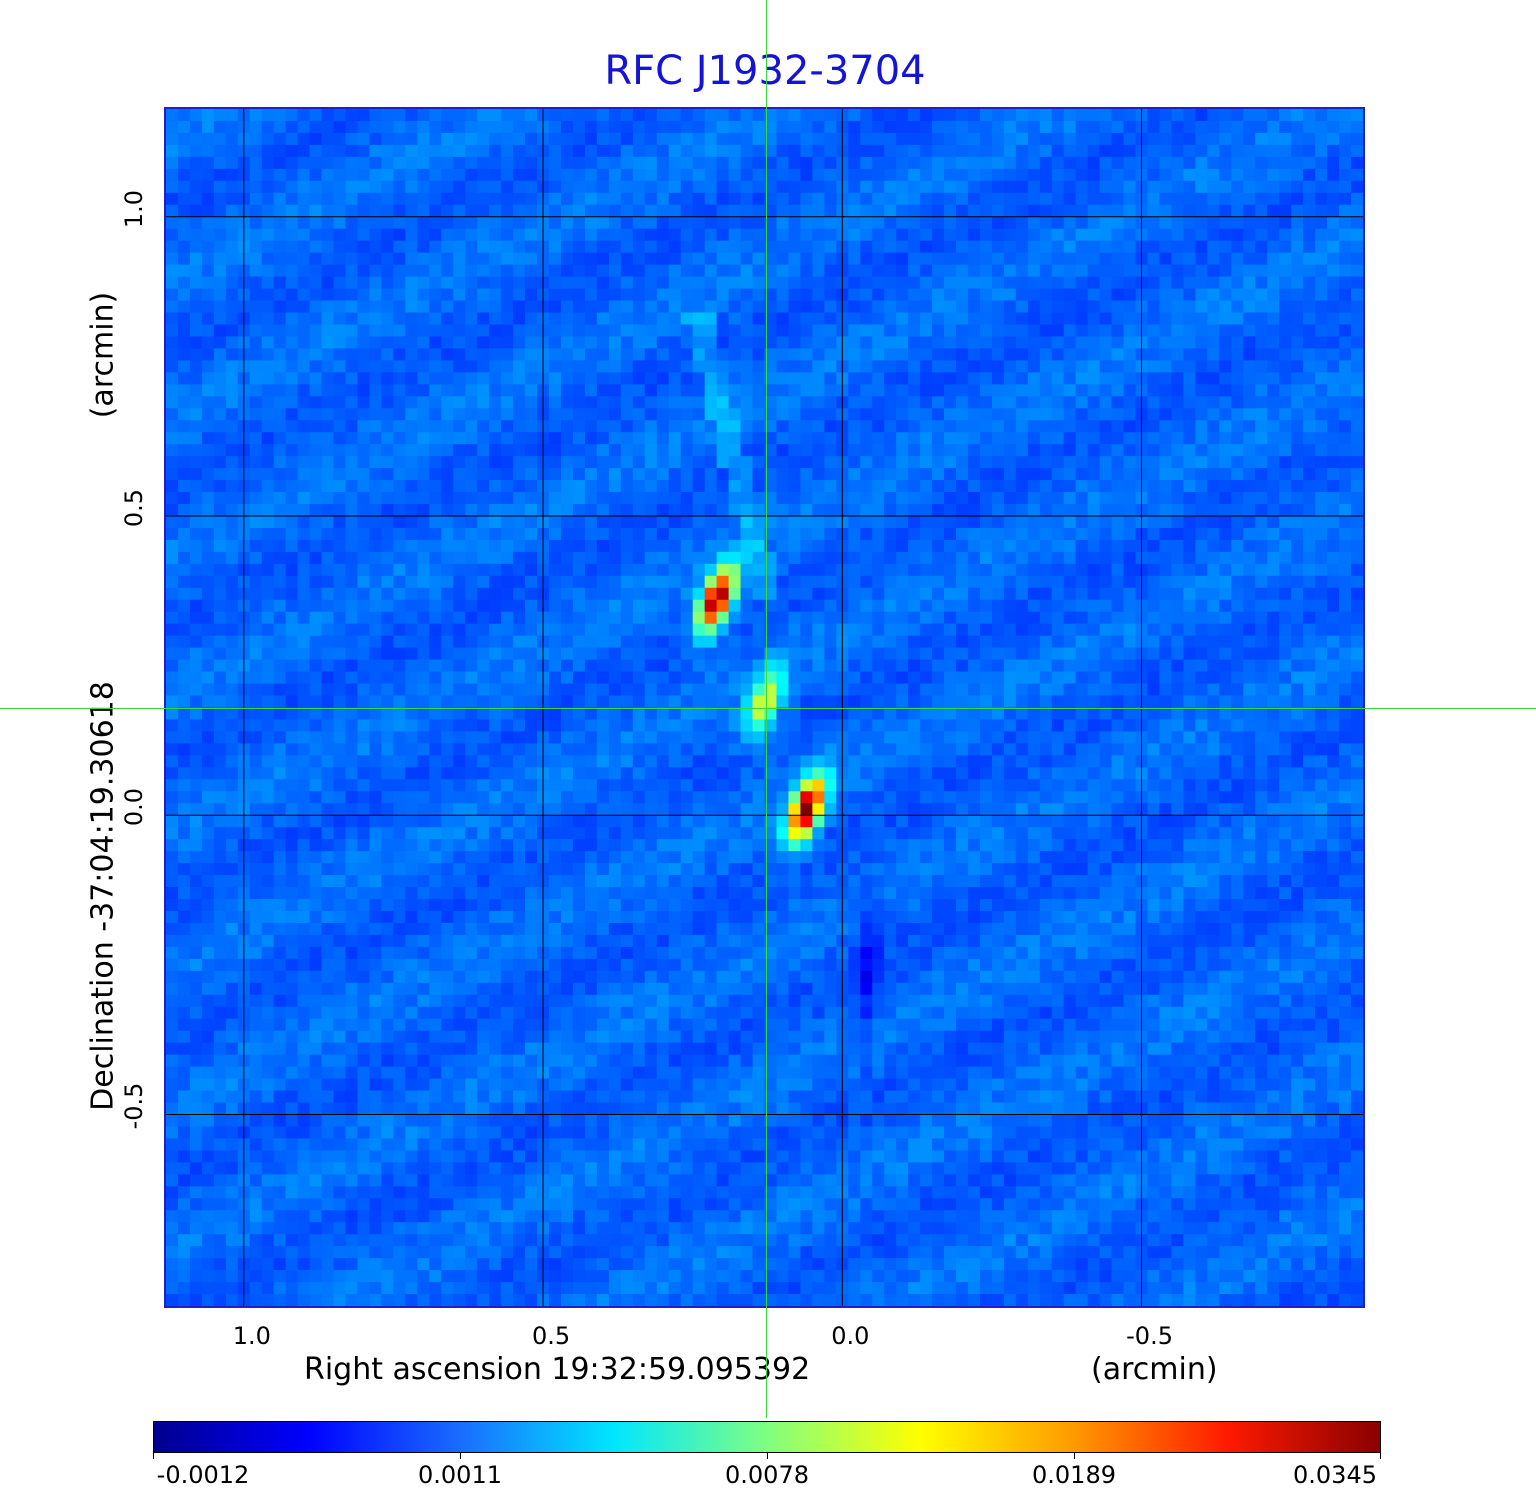 The image size is (1536, 1511). What do you see at coordinates (850, 1336) in the screenshot?
I see `x-tick-label: 0.0` at bounding box center [850, 1336].